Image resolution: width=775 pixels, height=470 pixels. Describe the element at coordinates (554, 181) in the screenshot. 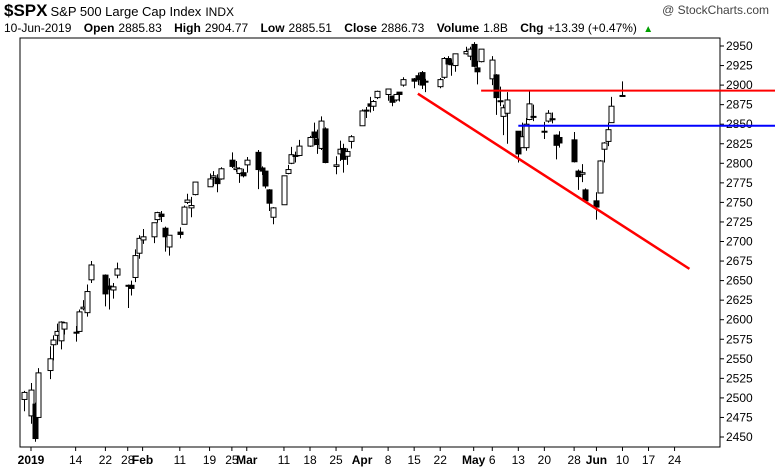

I see `descending-trendline` at that location.